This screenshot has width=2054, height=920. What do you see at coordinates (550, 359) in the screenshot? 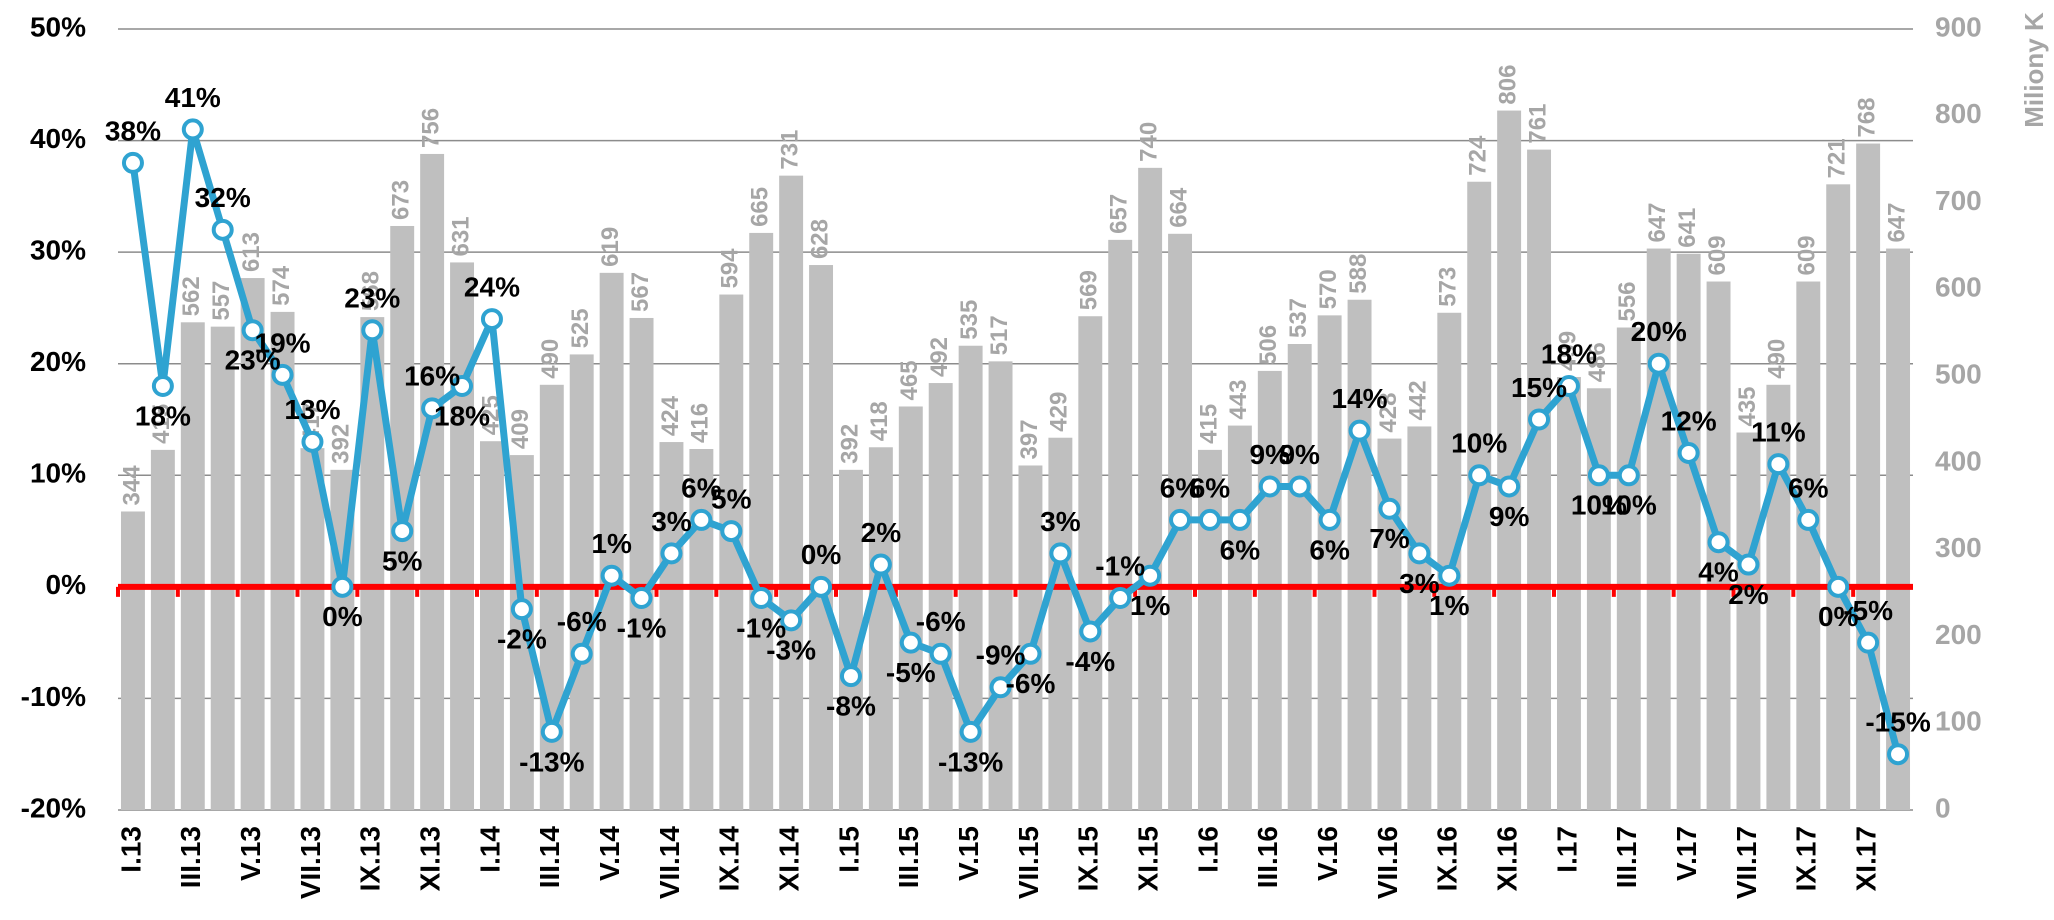
I see `bar-value-label: 490` at bounding box center [550, 359].